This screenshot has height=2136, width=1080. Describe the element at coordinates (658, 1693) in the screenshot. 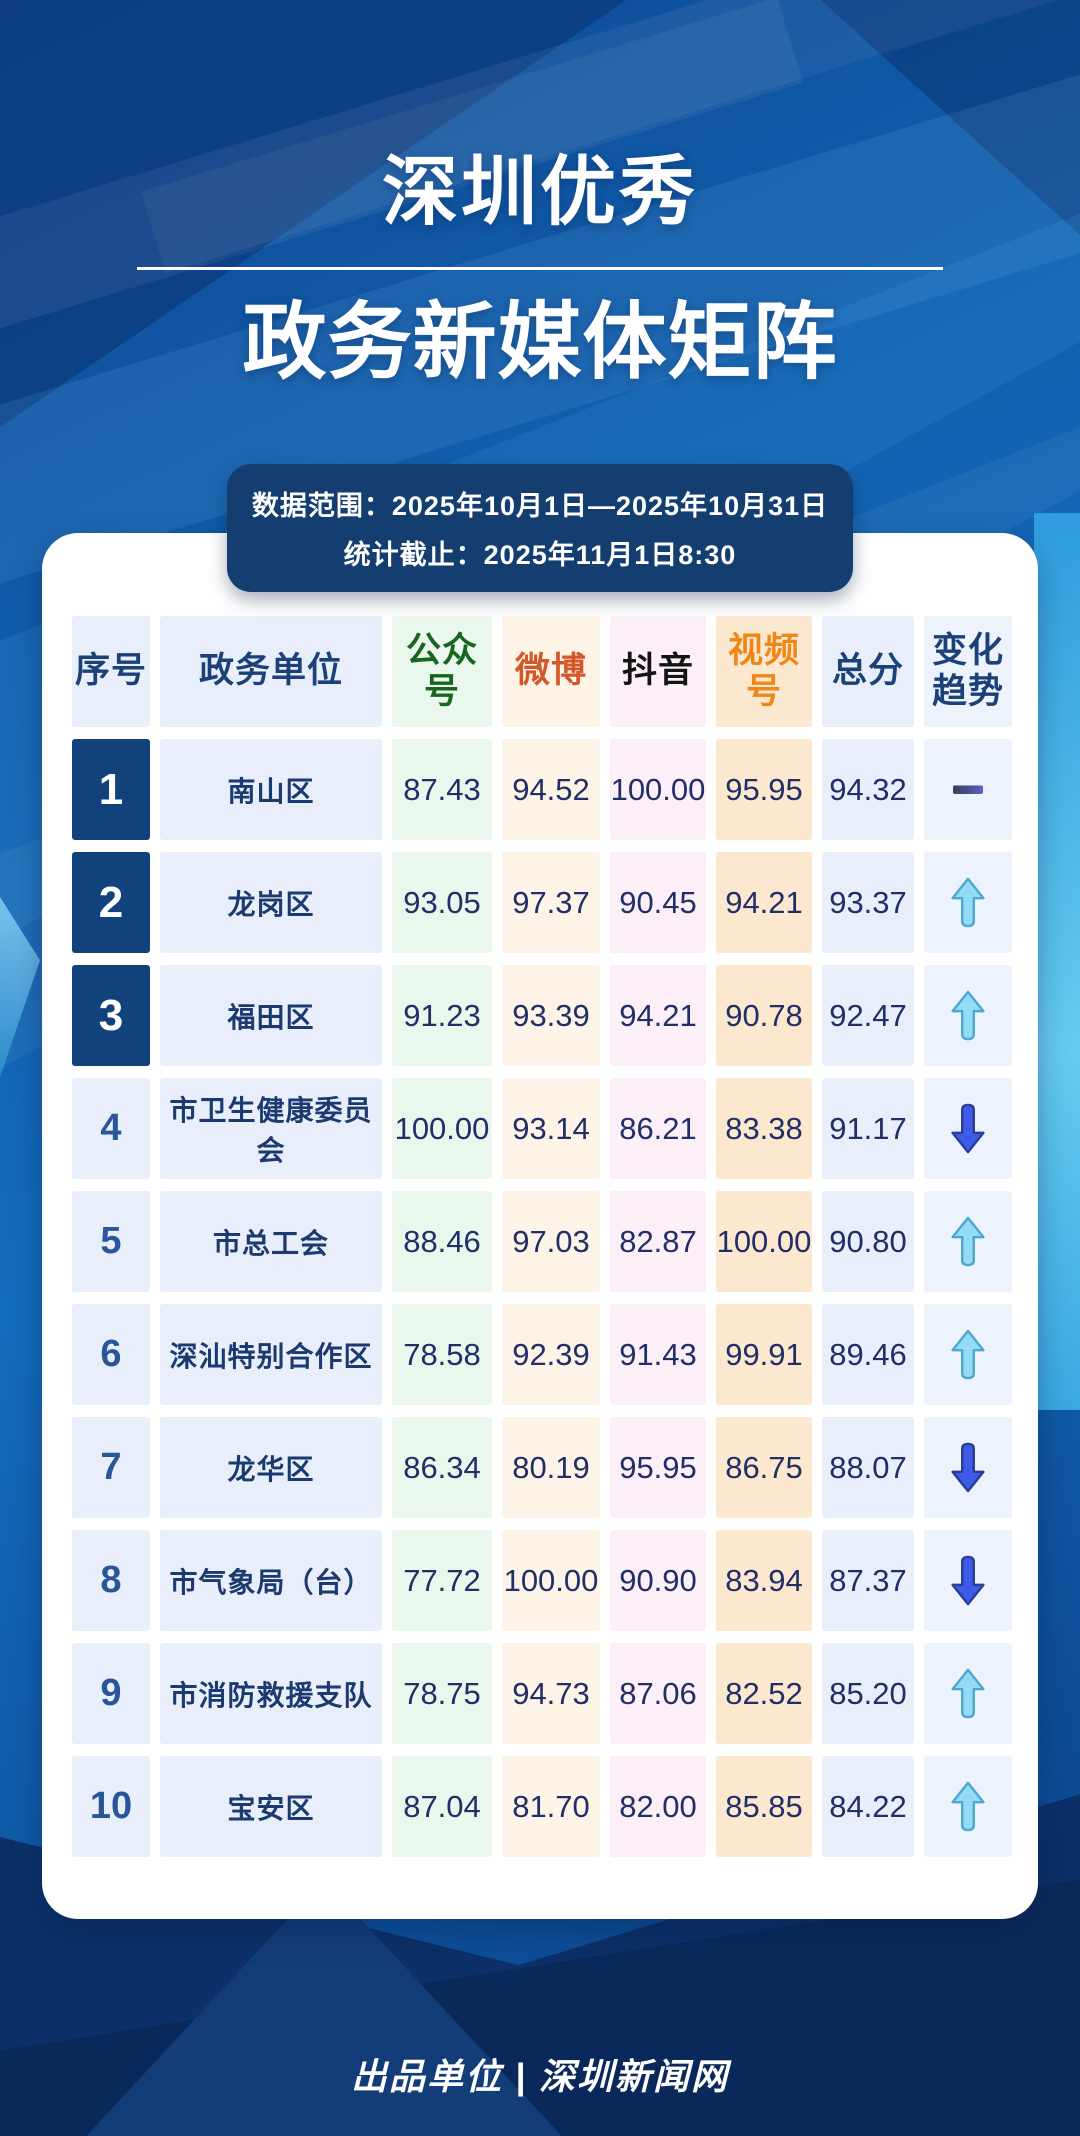

I see `score-douyin-cell: 87.06` at that location.